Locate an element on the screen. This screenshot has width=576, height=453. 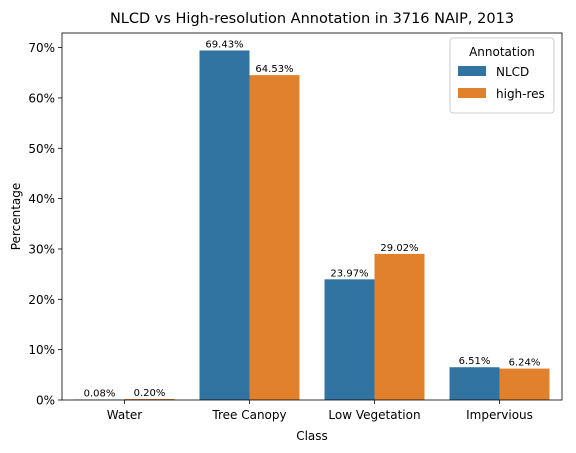
legend-label: NLCD is located at coordinates (512, 72).